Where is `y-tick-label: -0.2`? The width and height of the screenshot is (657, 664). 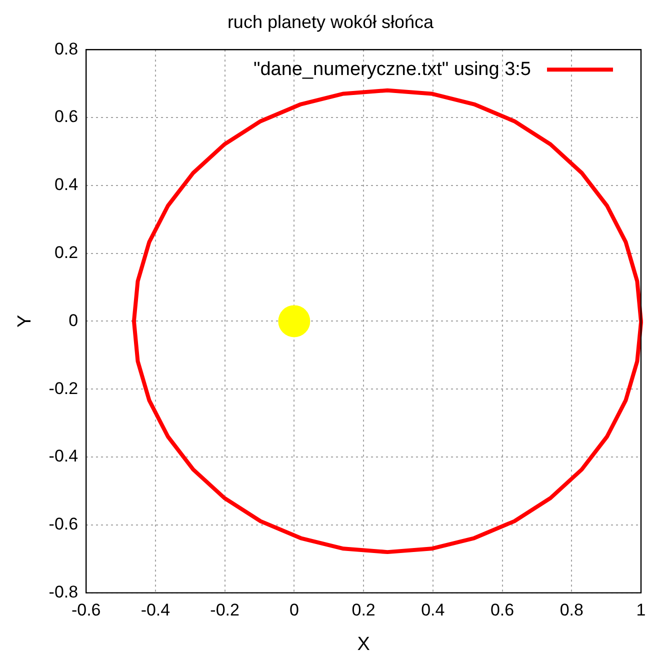 y-tick-label: -0.2 is located at coordinates (63, 388).